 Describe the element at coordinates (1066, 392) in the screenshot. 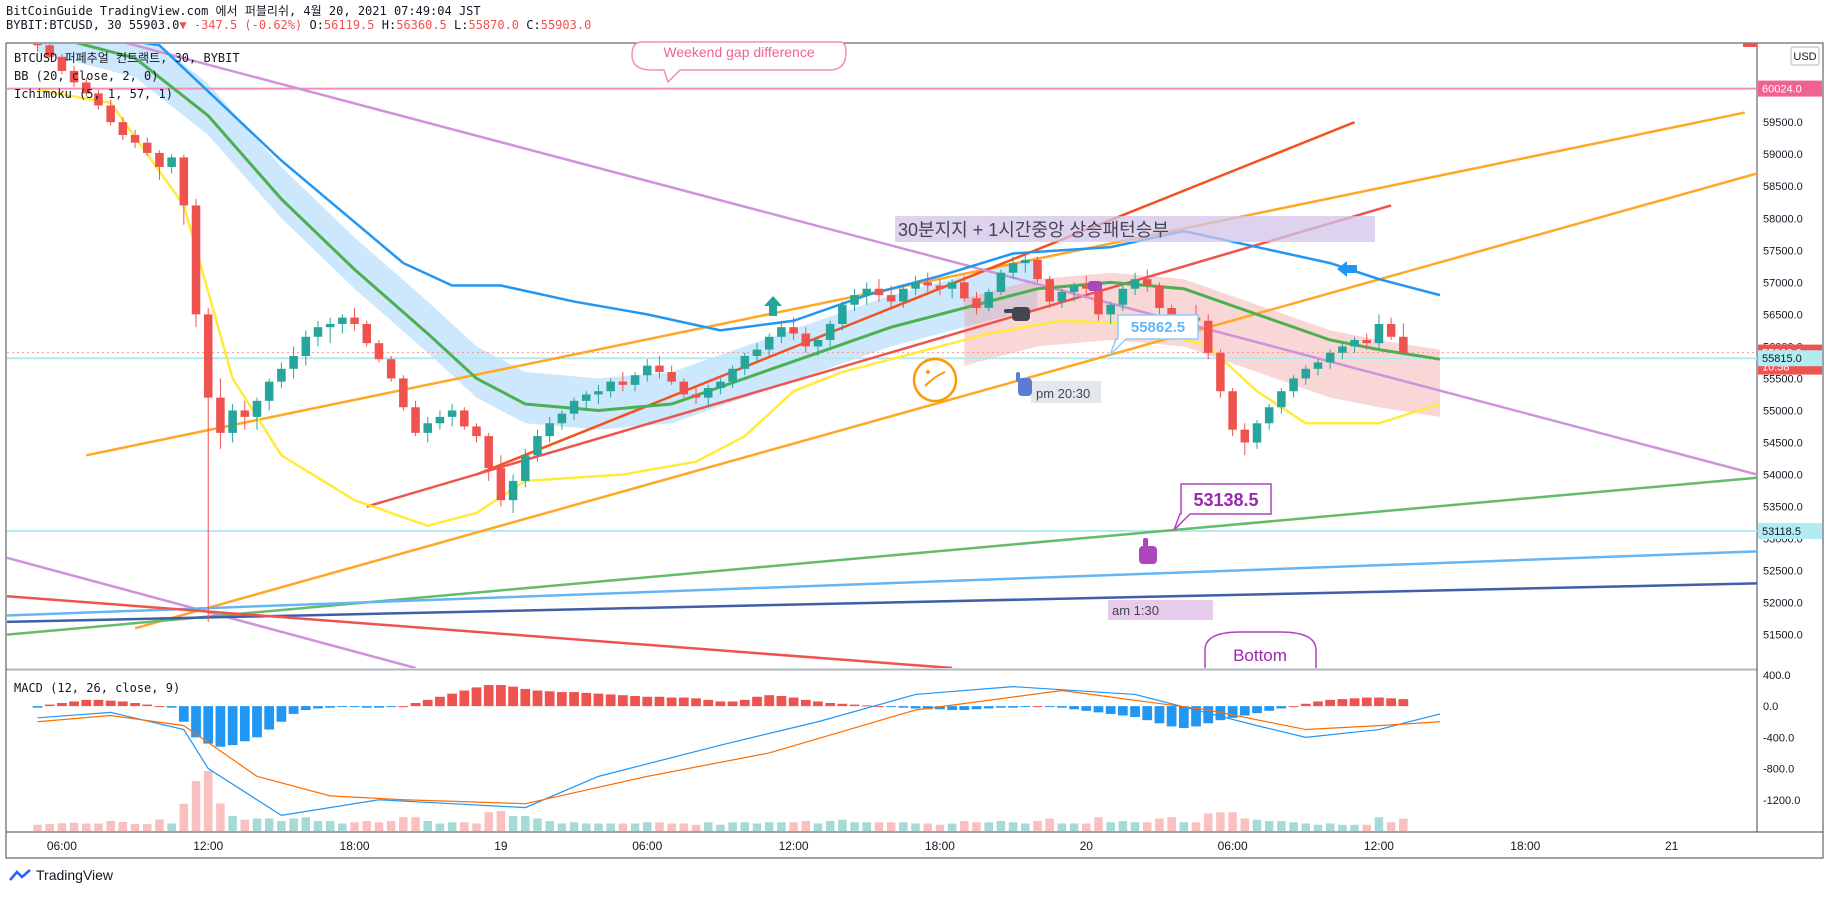

I see `pm-time-note: pm 20:30` at that location.